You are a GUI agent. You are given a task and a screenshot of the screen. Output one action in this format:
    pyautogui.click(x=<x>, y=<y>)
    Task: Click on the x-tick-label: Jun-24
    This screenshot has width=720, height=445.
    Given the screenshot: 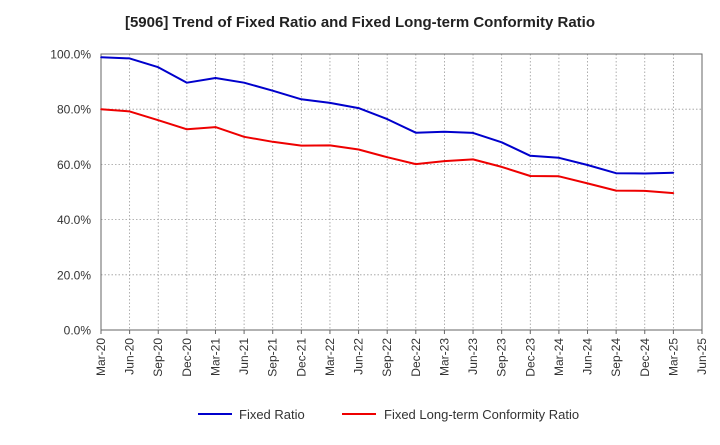 What is the action you would take?
    pyautogui.click(x=588, y=356)
    